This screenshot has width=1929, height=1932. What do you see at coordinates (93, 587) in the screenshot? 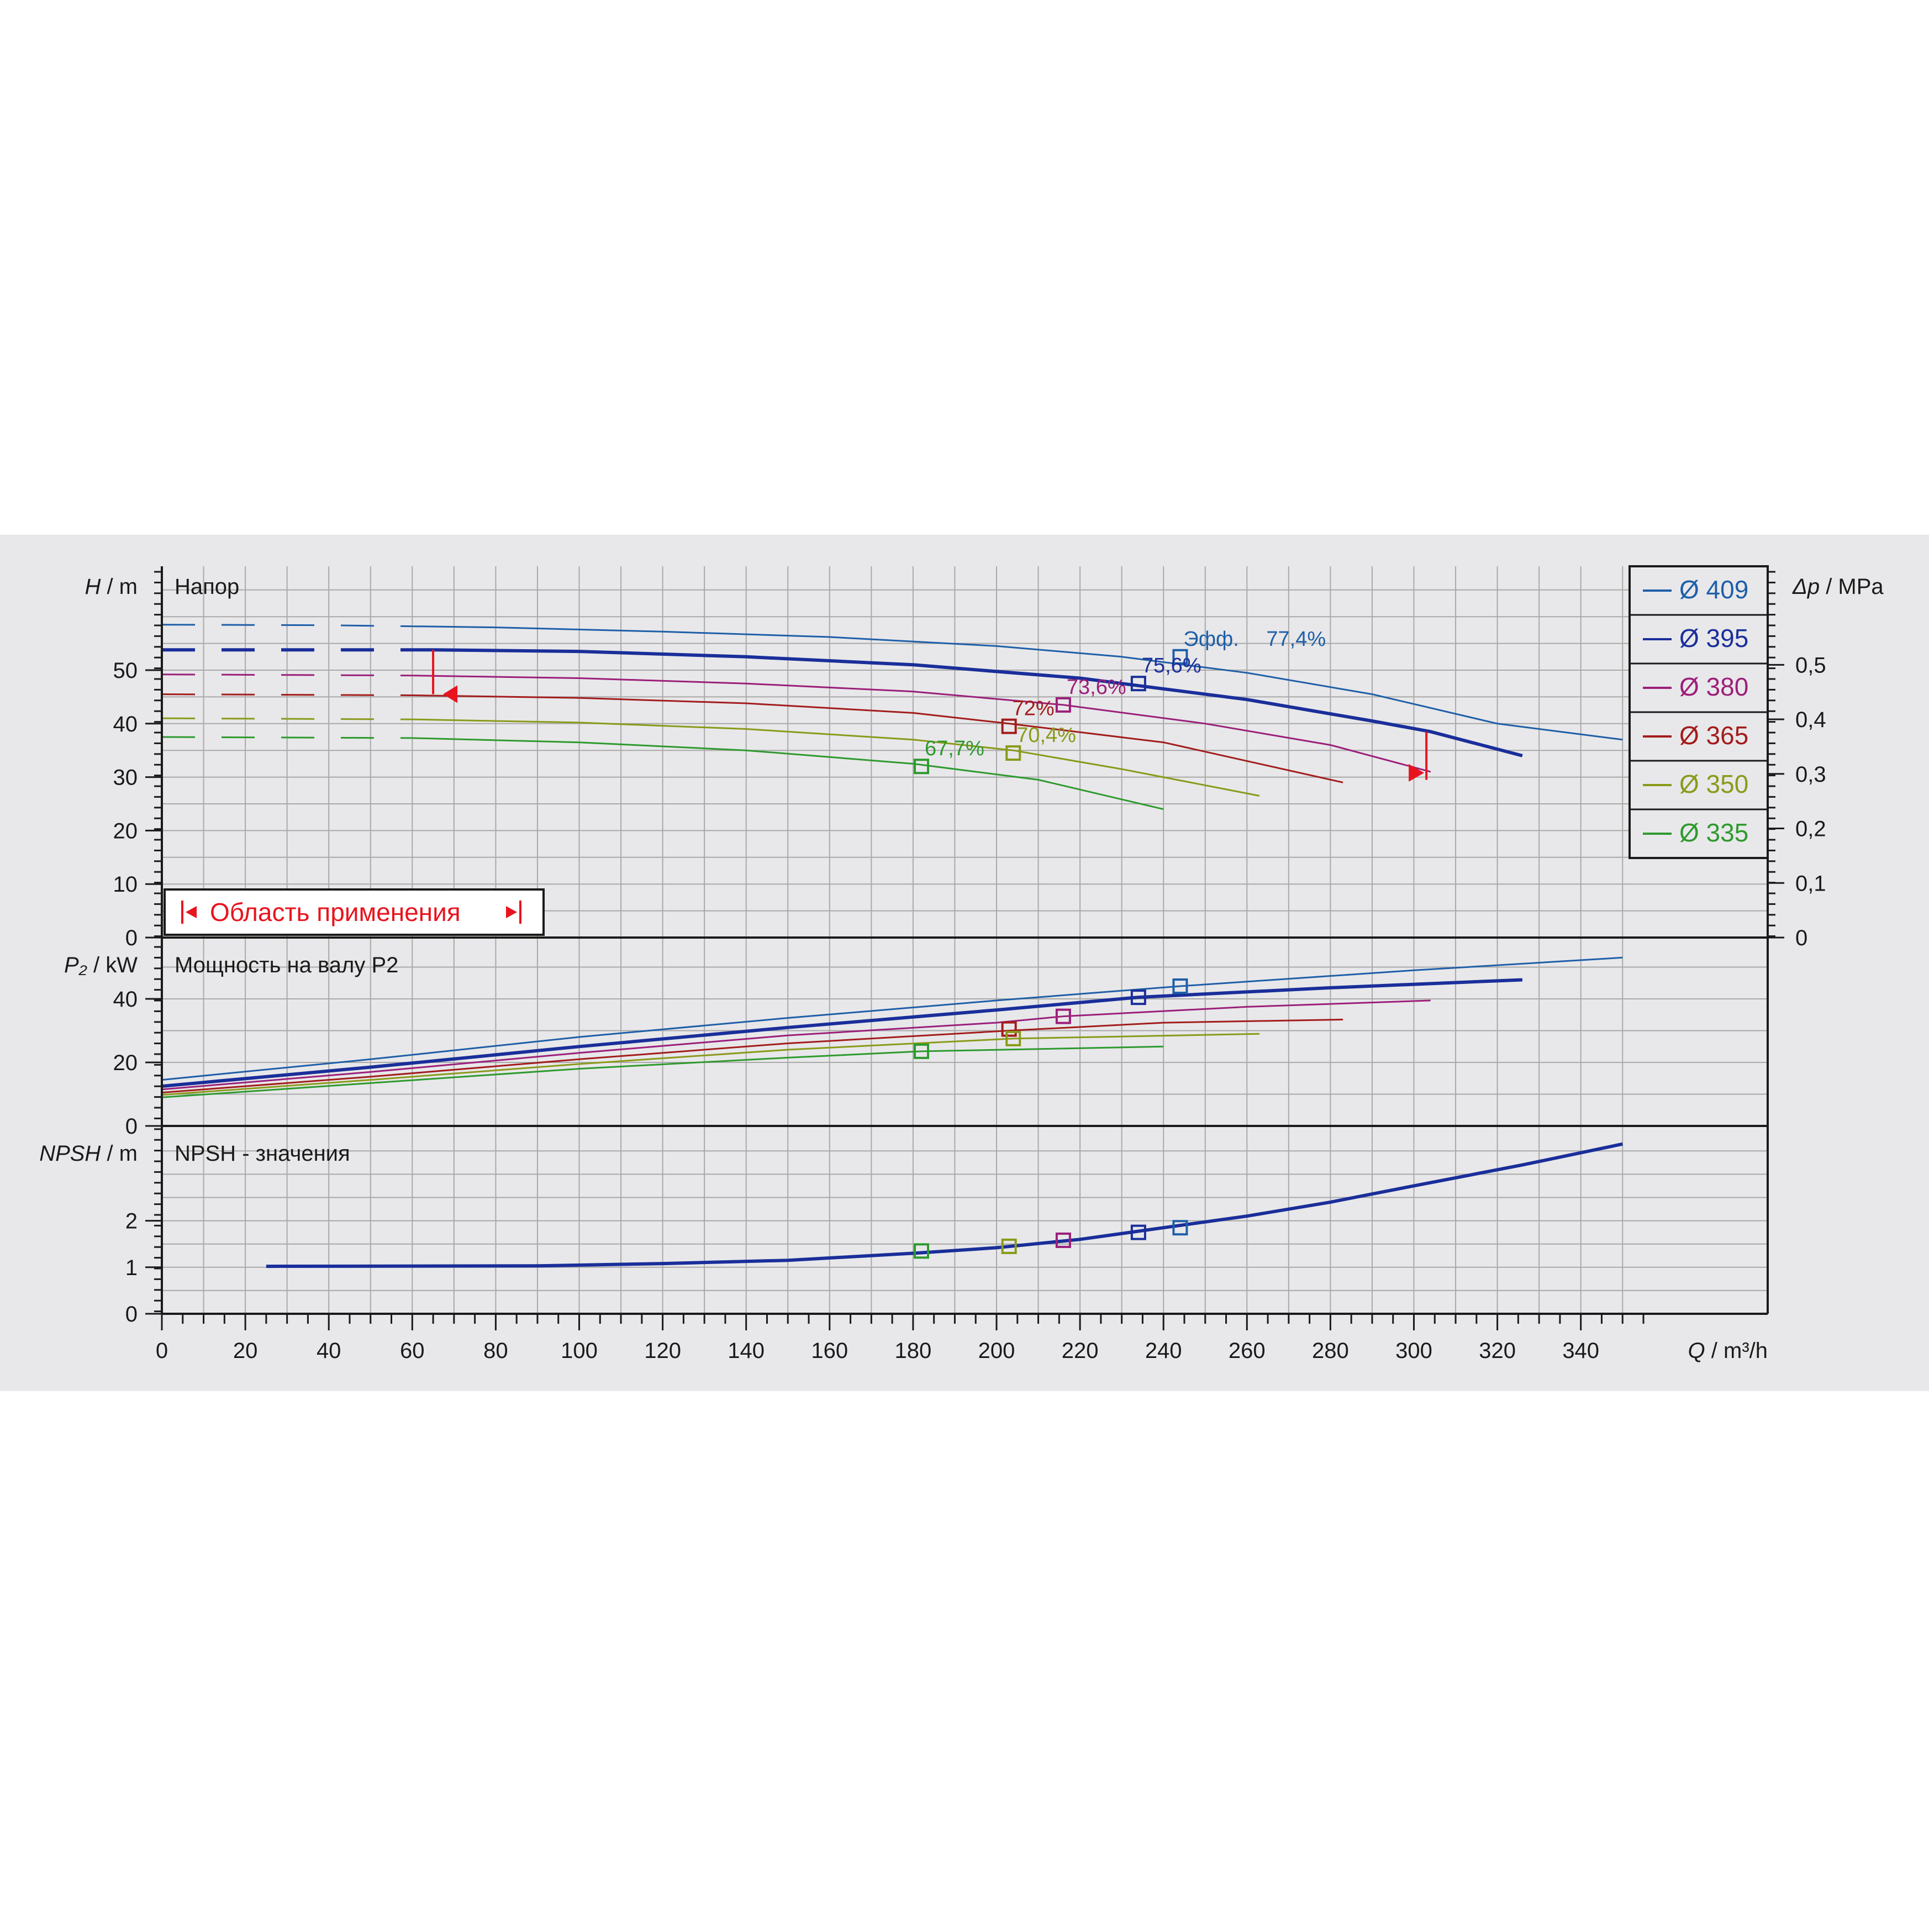
I see `head-axis-label-symbol: H` at bounding box center [93, 587].